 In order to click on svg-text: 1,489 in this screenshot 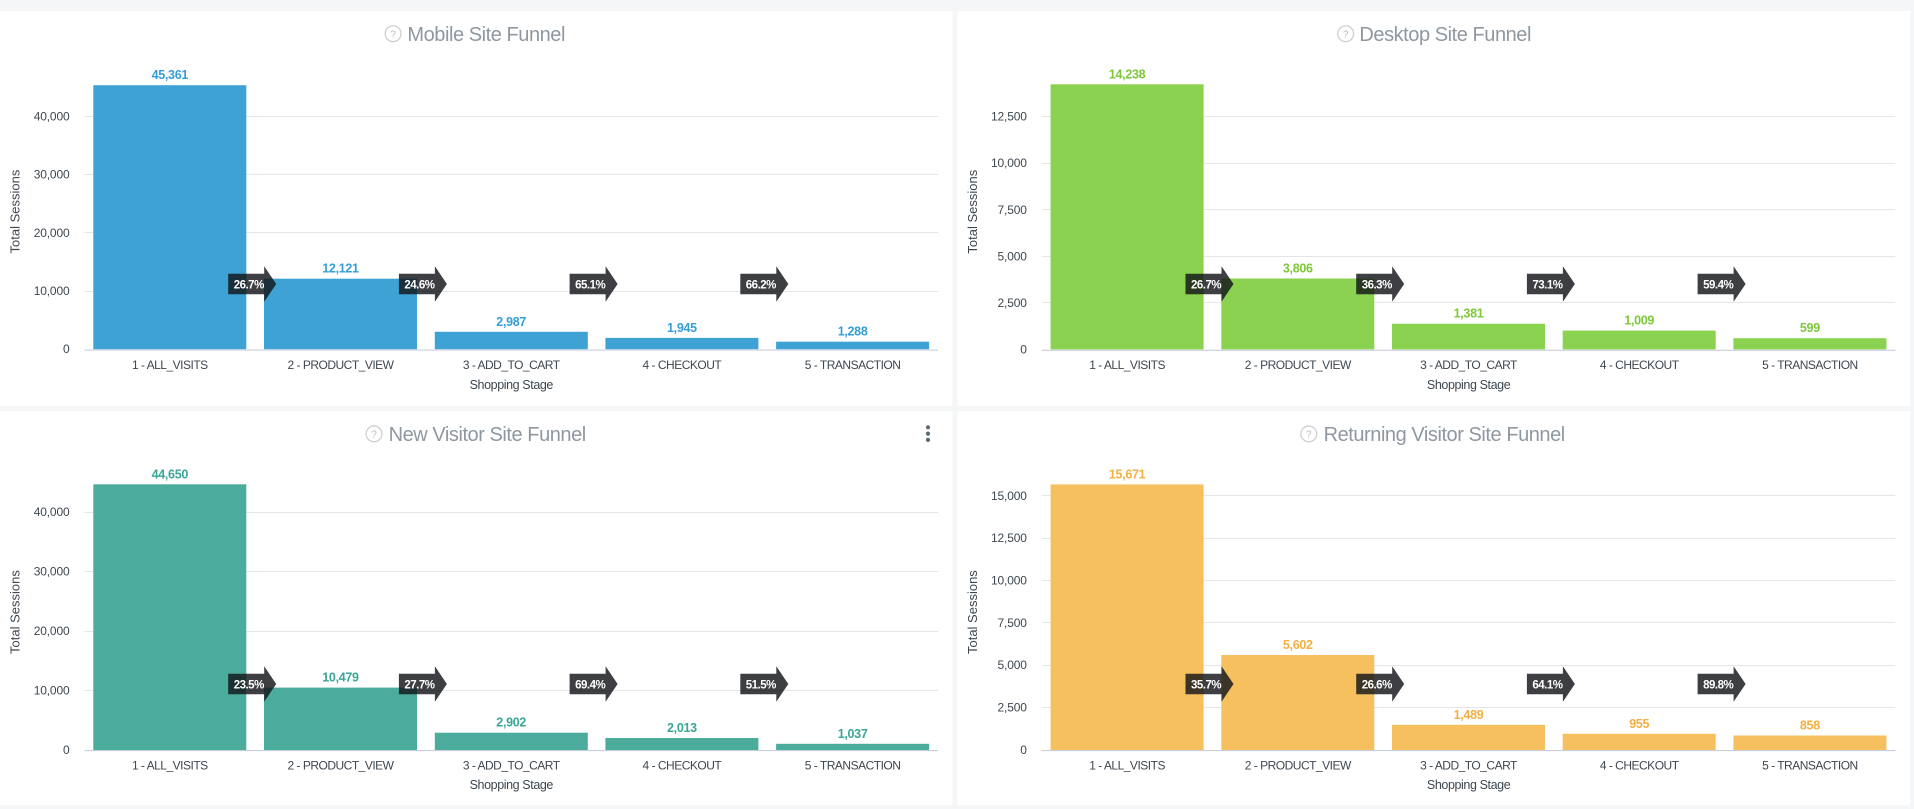, I will do `click(1469, 715)`.